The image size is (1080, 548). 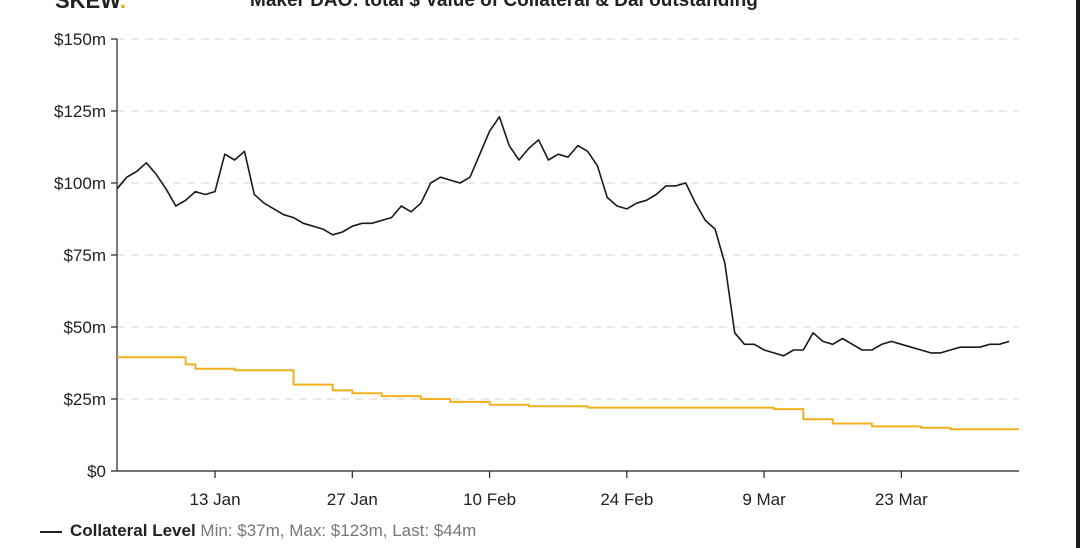 What do you see at coordinates (764, 499) in the screenshot?
I see `x-tick-label: 9 Mar` at bounding box center [764, 499].